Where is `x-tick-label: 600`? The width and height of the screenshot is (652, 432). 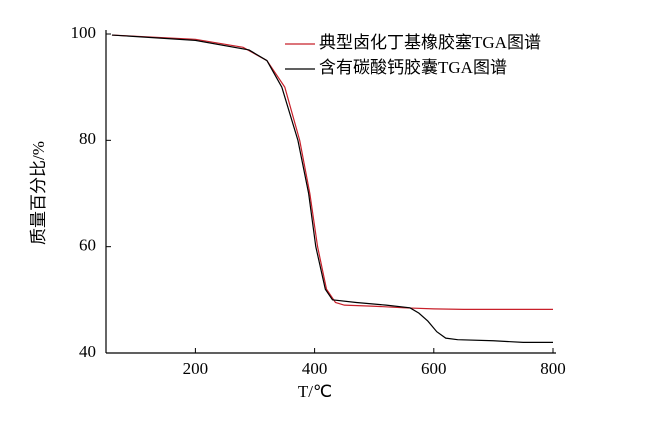 x-tick-label: 600 is located at coordinates (434, 368).